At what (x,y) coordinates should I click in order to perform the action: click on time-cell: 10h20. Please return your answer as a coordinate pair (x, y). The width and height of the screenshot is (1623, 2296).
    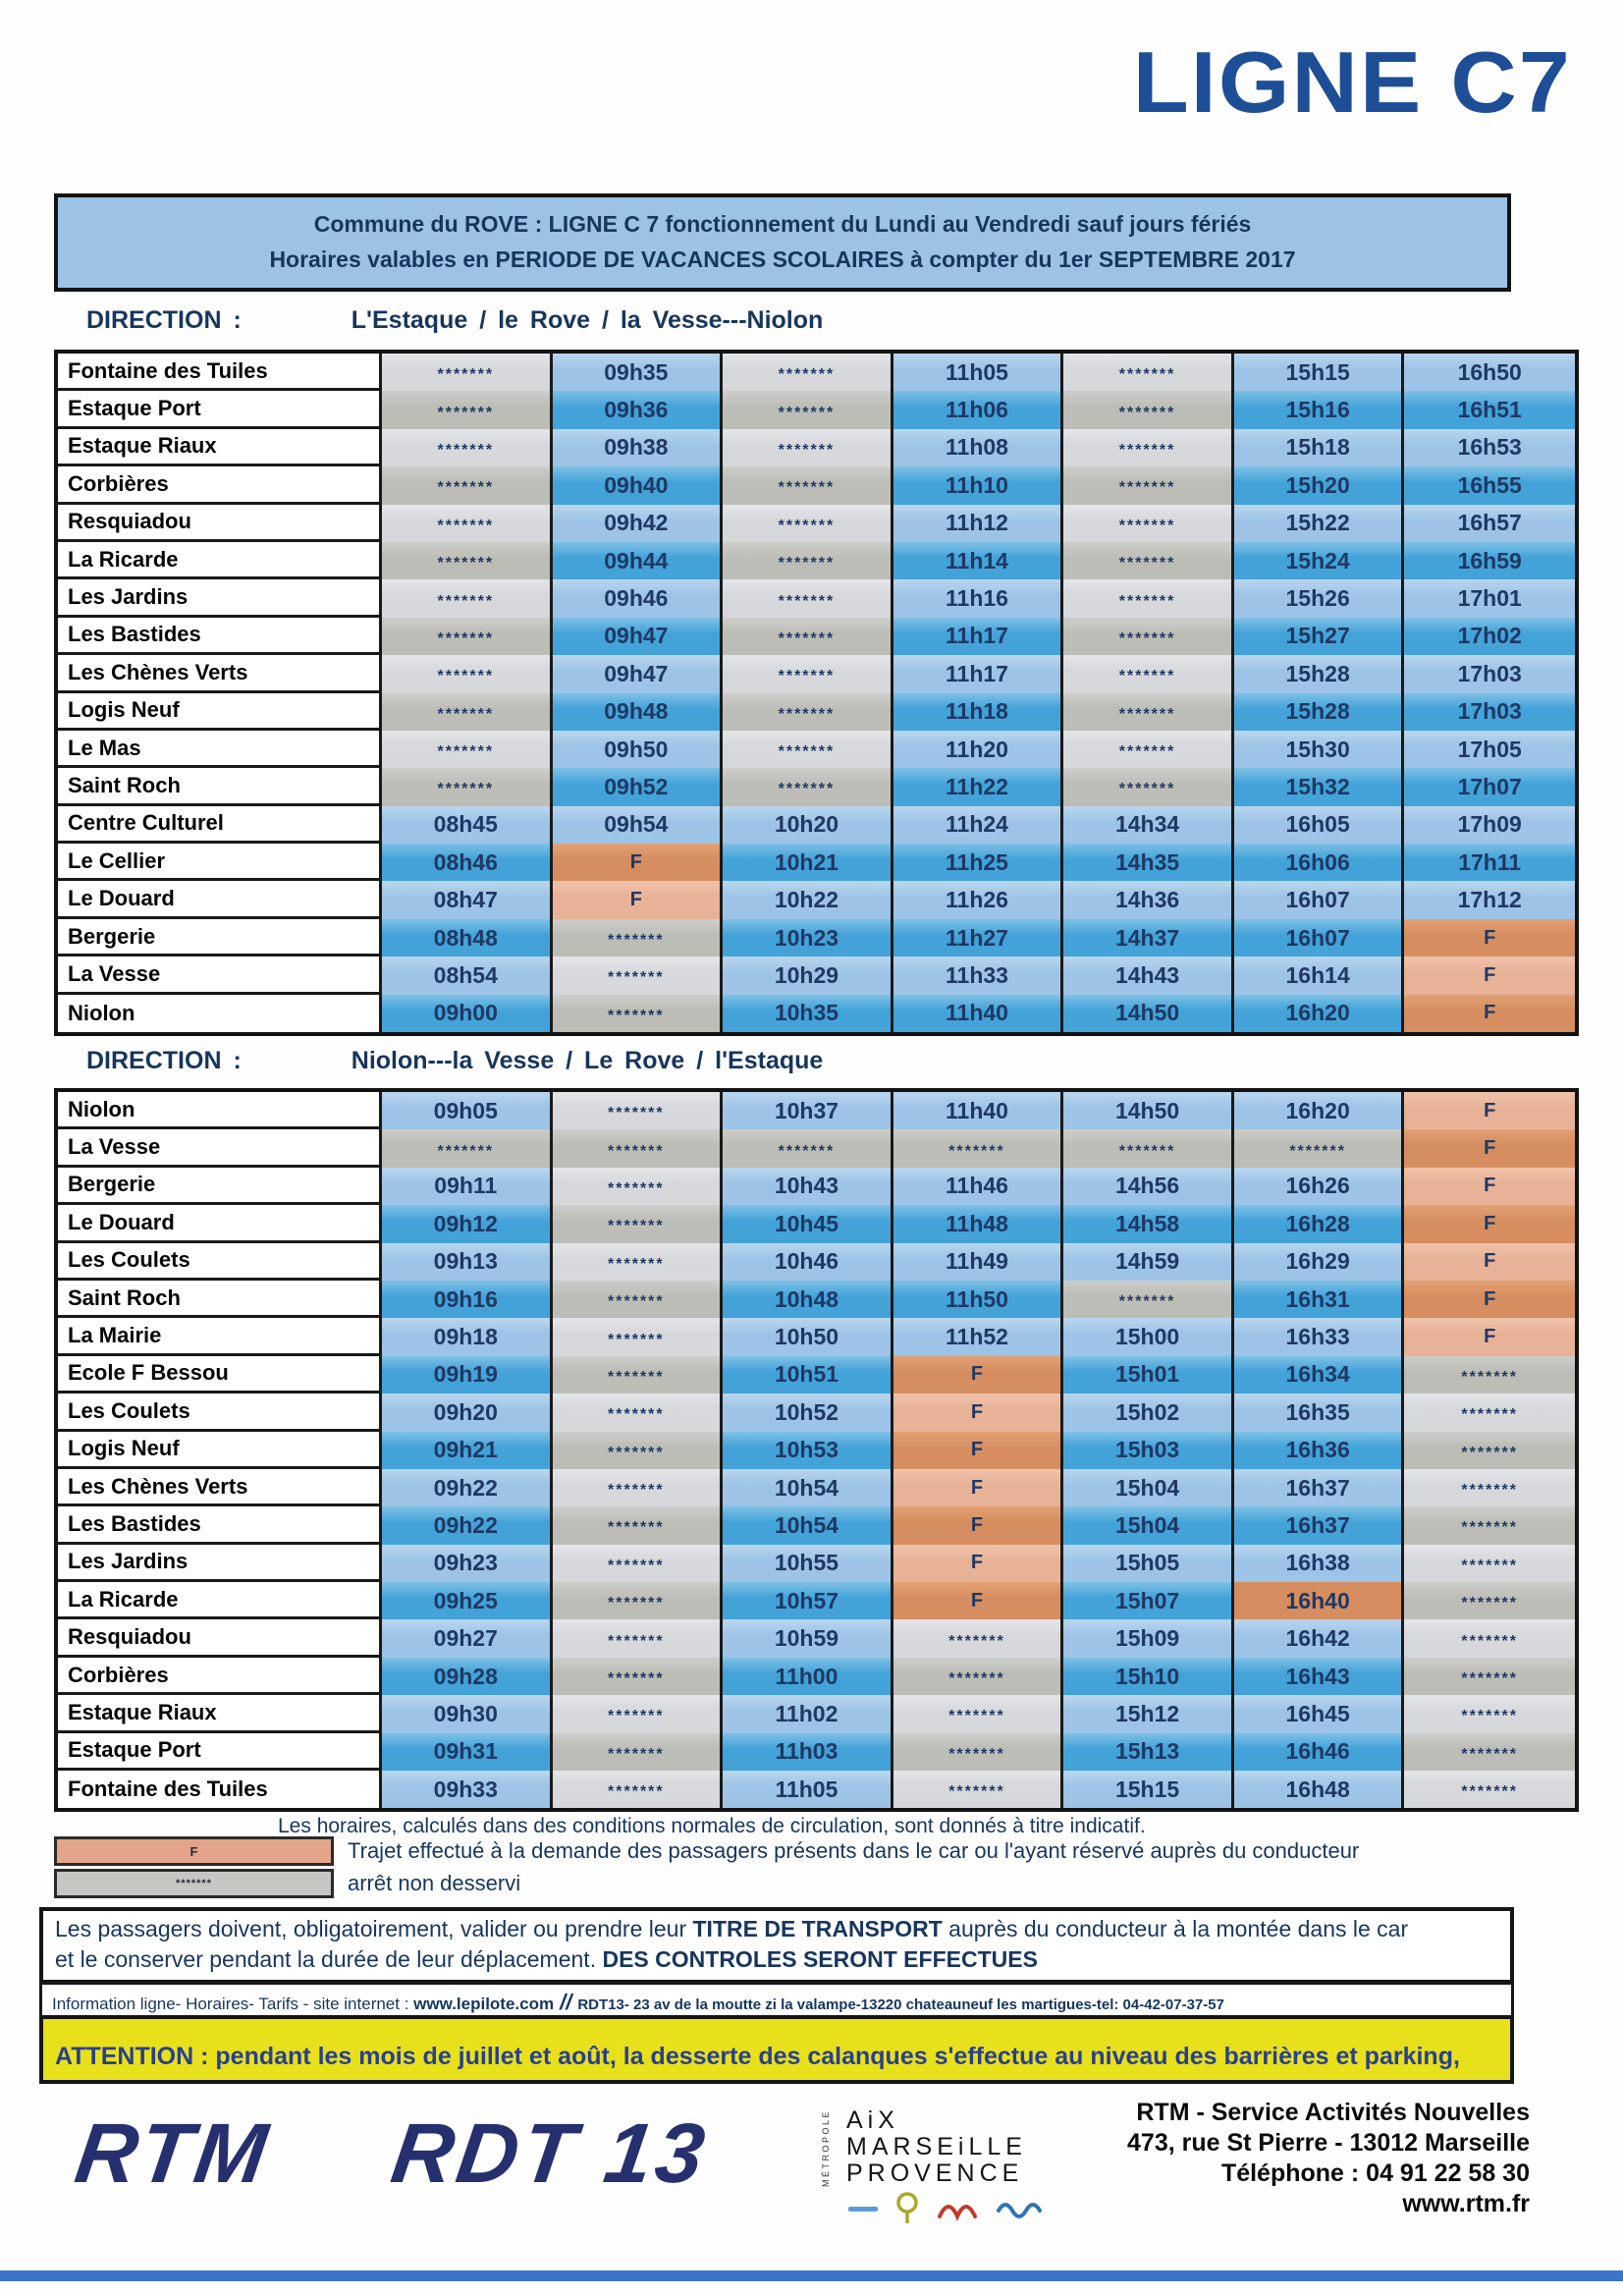
    Looking at the image, I should click on (808, 825).